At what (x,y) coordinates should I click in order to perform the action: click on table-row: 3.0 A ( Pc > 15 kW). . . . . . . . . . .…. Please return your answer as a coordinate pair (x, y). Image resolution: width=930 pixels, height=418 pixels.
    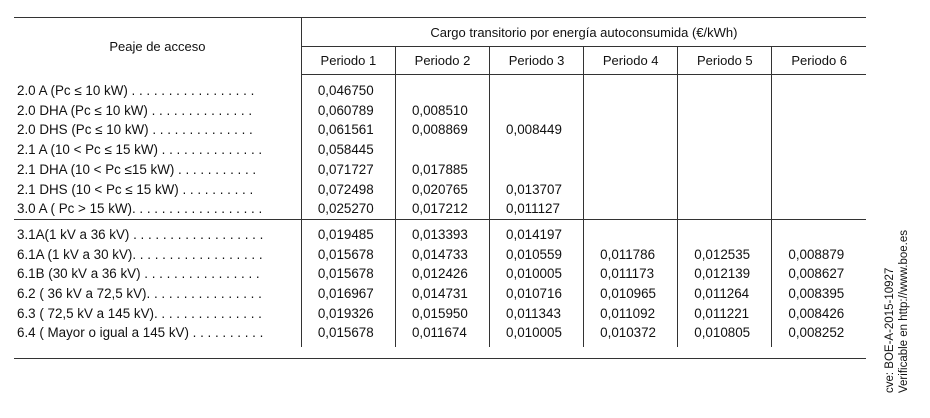
    Looking at the image, I should click on (440, 209).